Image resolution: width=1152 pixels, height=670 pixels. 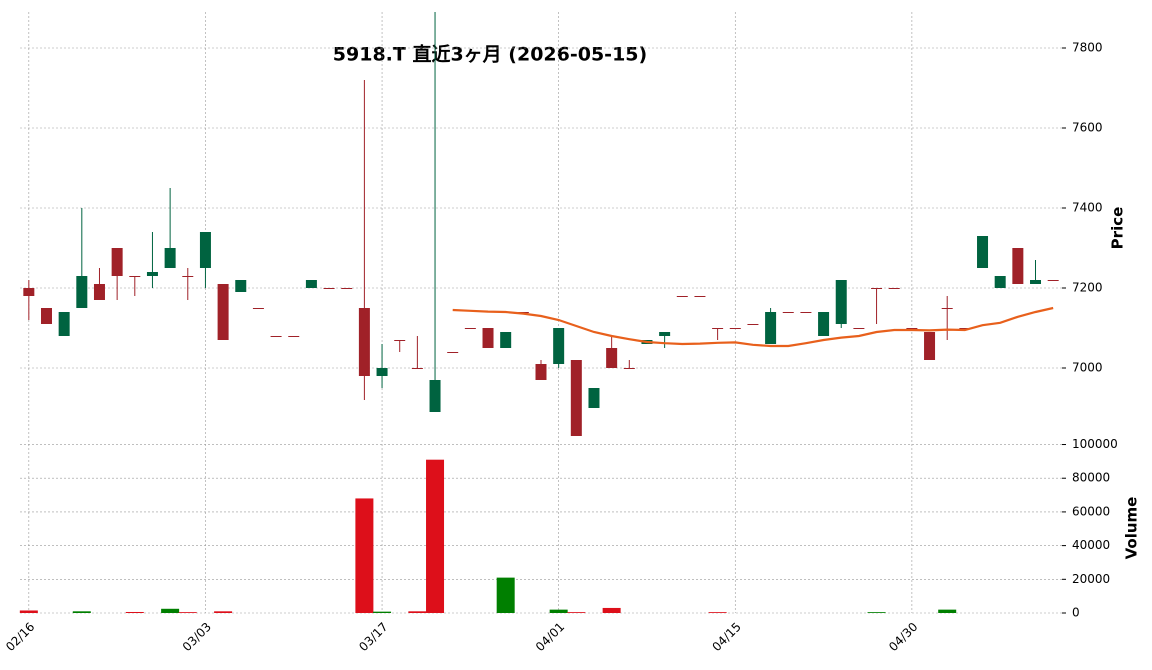 I want to click on y-axis-label: Price, so click(x=1118, y=228).